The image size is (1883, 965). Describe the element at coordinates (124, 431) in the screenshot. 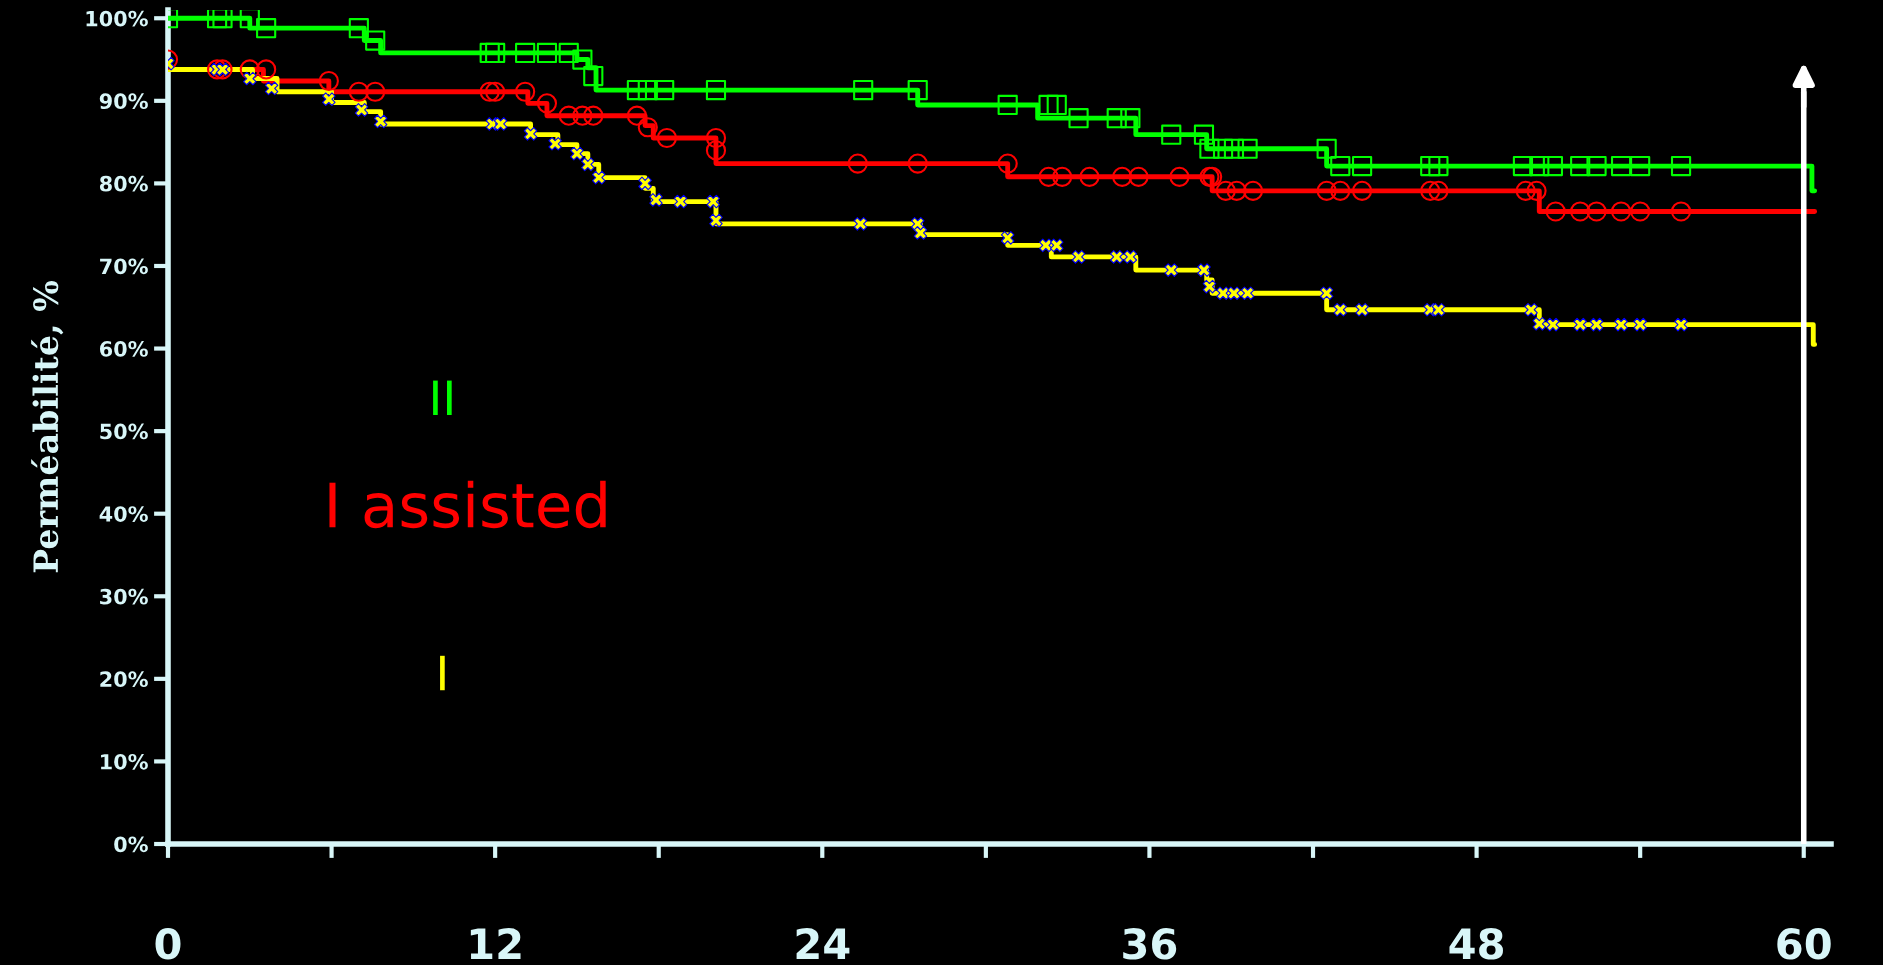

I see `y-tick-label: 50%` at that location.